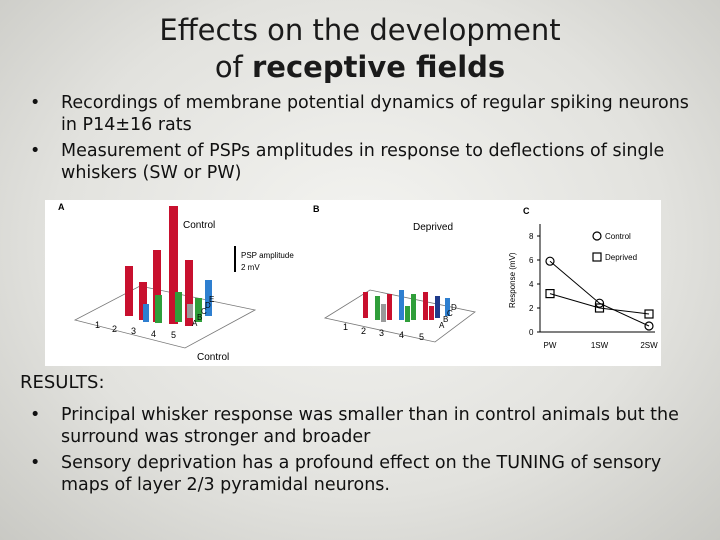 The image size is (720, 540). I want to click on xtick-label: 1SW, so click(600, 345).